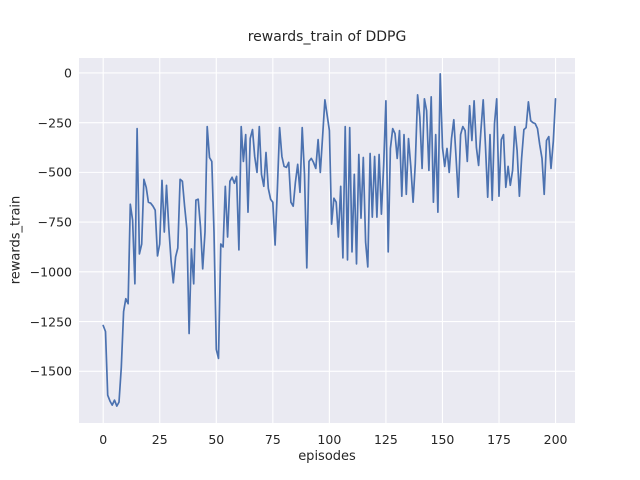 The width and height of the screenshot is (640, 480). Describe the element at coordinates (499, 439) in the screenshot. I see `x-tick-label-175: 175` at that location.